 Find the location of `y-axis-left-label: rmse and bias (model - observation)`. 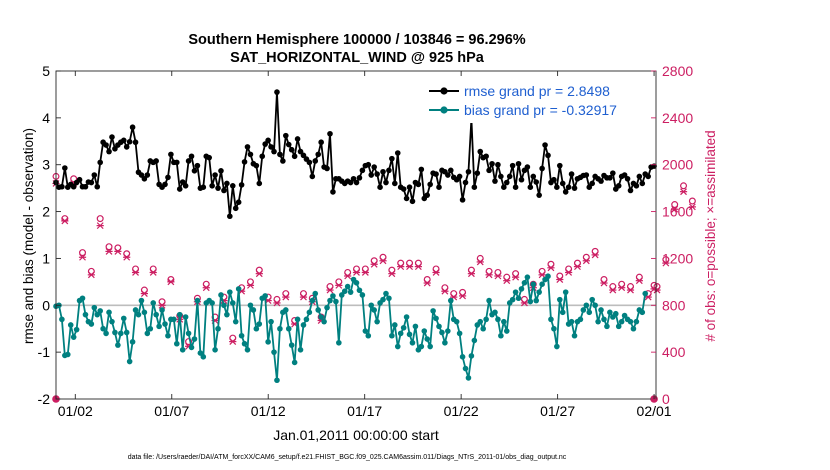

y-axis-left-label: rmse and bias (model - observation) is located at coordinates (28, 236).